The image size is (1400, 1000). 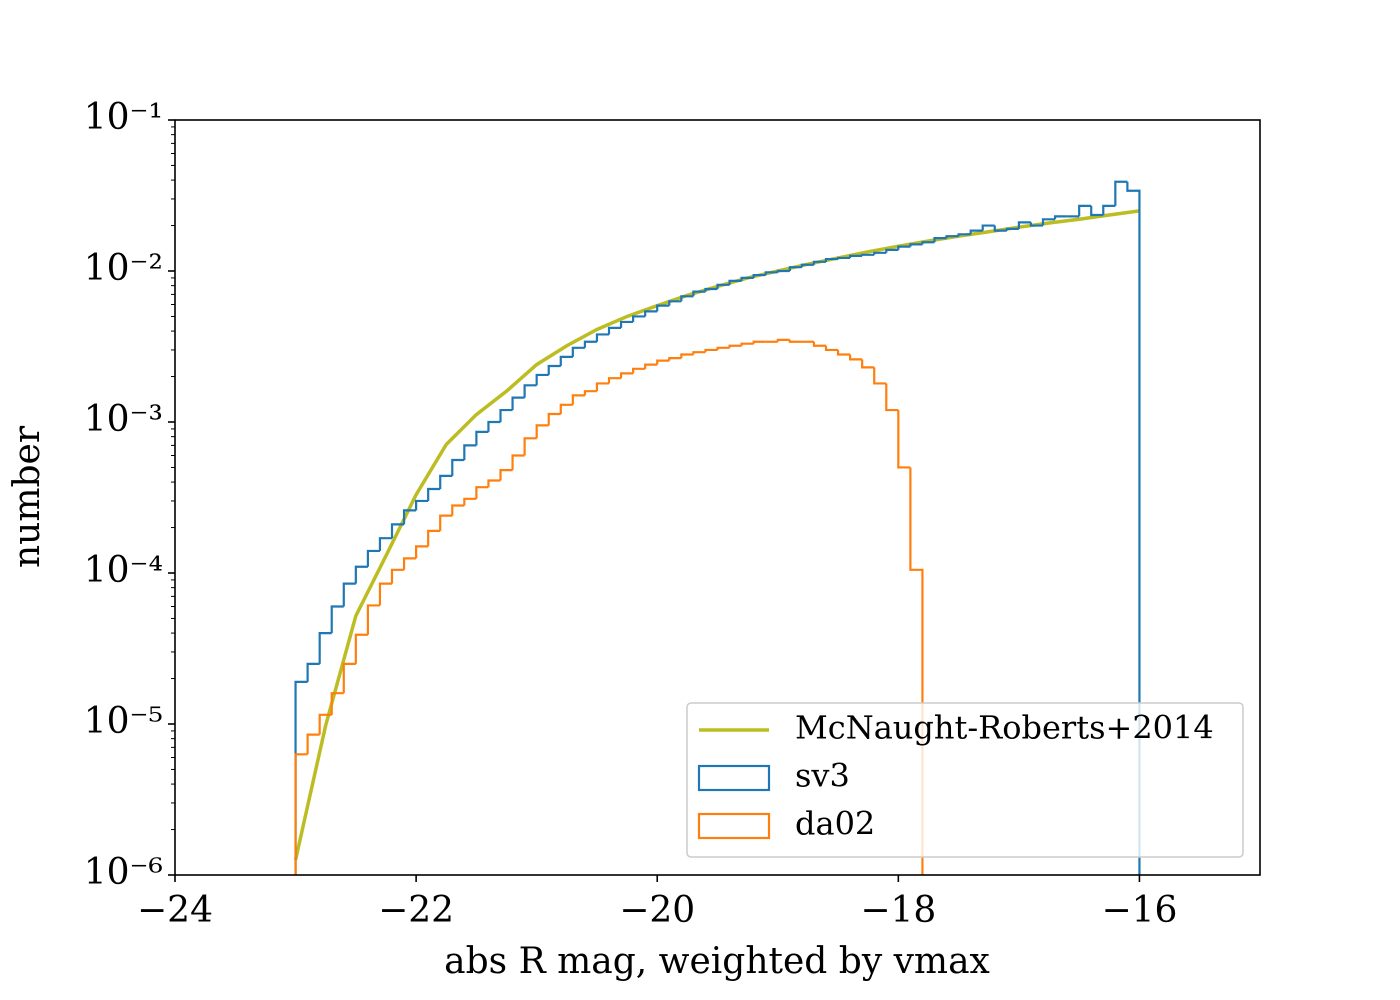 What do you see at coordinates (123, 721) in the screenshot?
I see `y-tick-label: 10⁻⁵` at bounding box center [123, 721].